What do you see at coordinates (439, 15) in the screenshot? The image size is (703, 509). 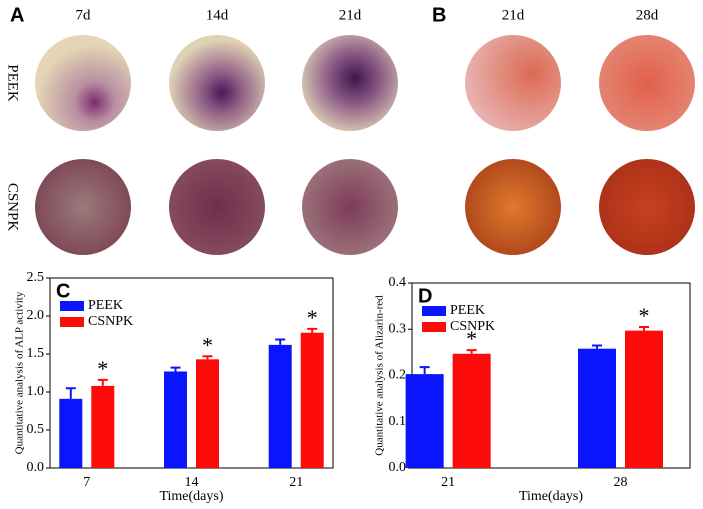 I see `panel-label: B` at bounding box center [439, 15].